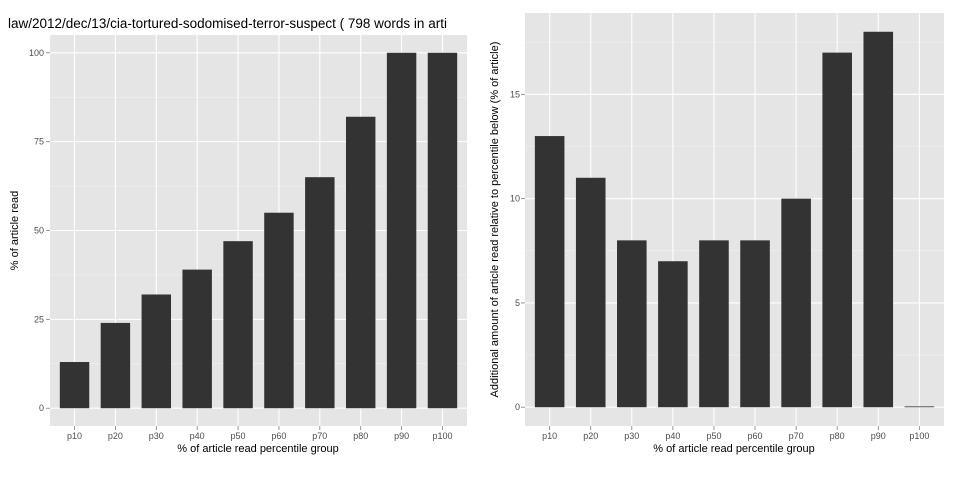  Describe the element at coordinates (36, 53) in the screenshot. I see `y-tick-label: 100` at that location.